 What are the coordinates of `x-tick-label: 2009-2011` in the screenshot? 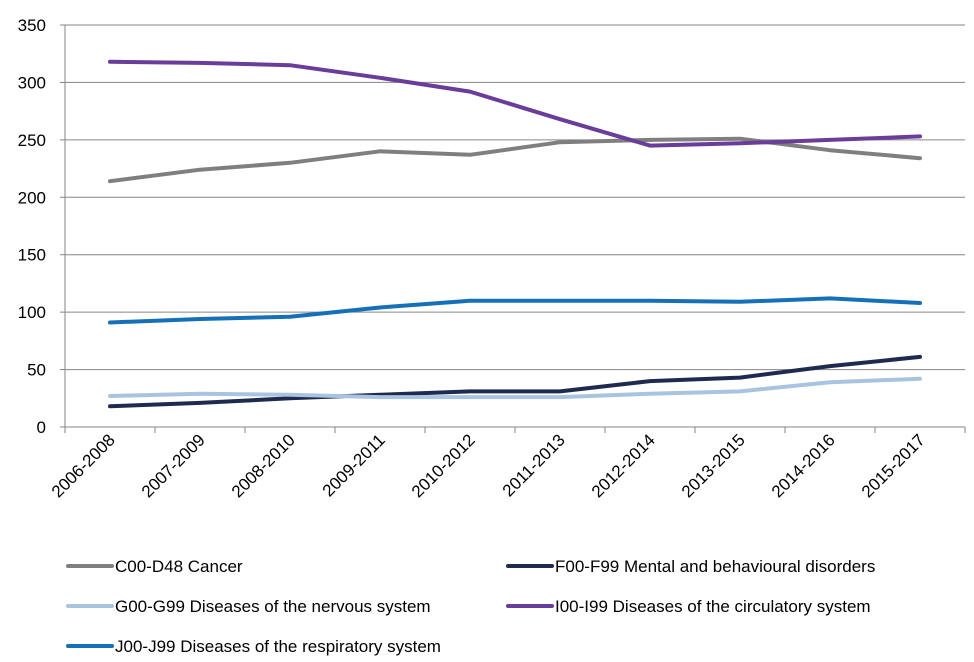 It's located at (354, 465).